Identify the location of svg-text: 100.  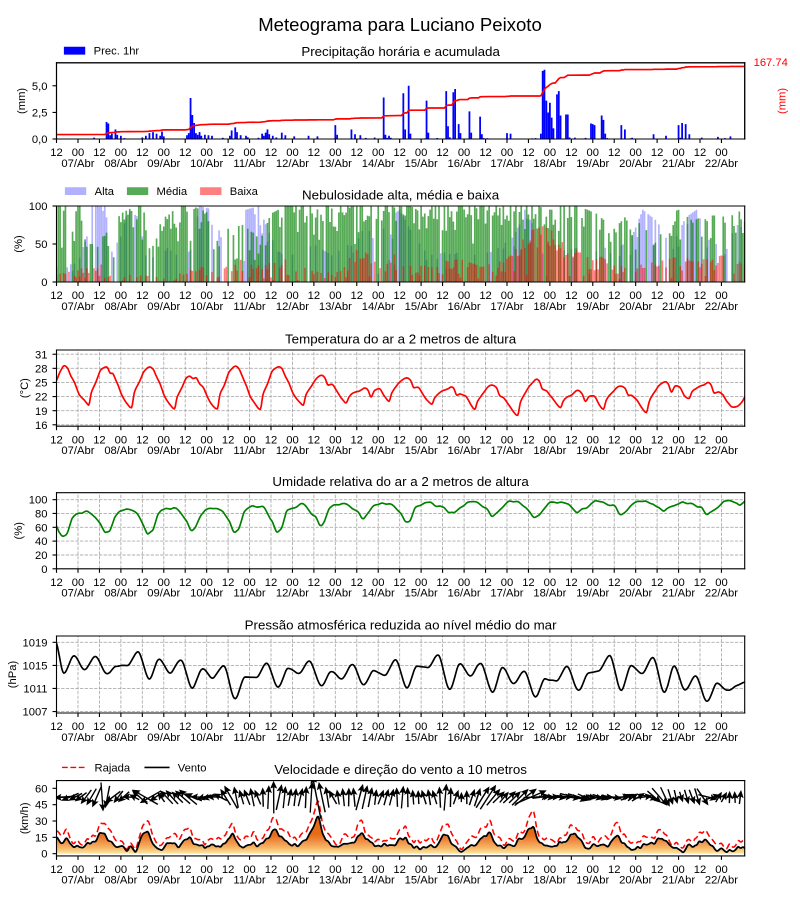
(38, 207).